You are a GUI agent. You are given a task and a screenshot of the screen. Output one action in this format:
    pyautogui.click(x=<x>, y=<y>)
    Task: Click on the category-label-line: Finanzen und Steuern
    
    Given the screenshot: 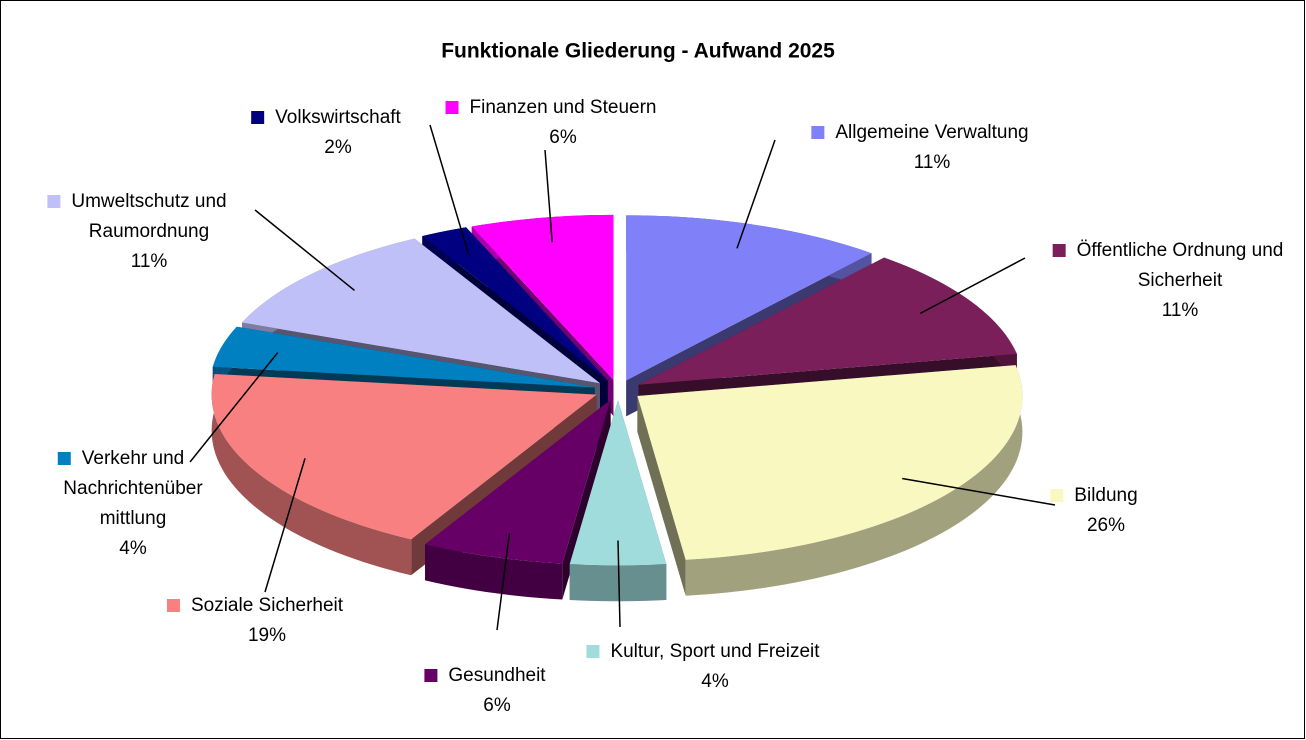 What is the action you would take?
    pyautogui.click(x=563, y=107)
    